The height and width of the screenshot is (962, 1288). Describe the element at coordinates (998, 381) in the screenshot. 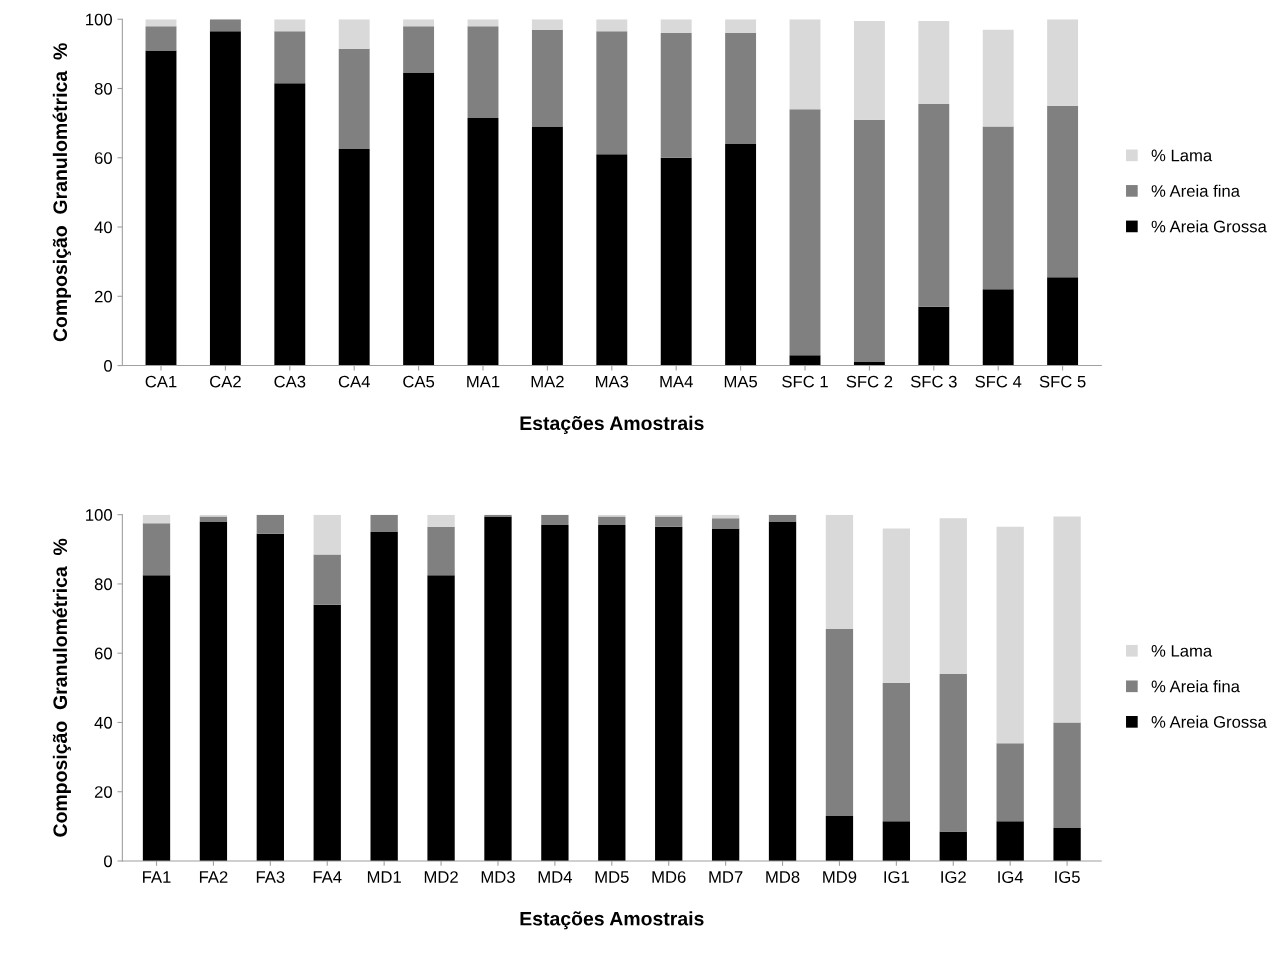

I see `x-tick-label: SFC 4` at that location.